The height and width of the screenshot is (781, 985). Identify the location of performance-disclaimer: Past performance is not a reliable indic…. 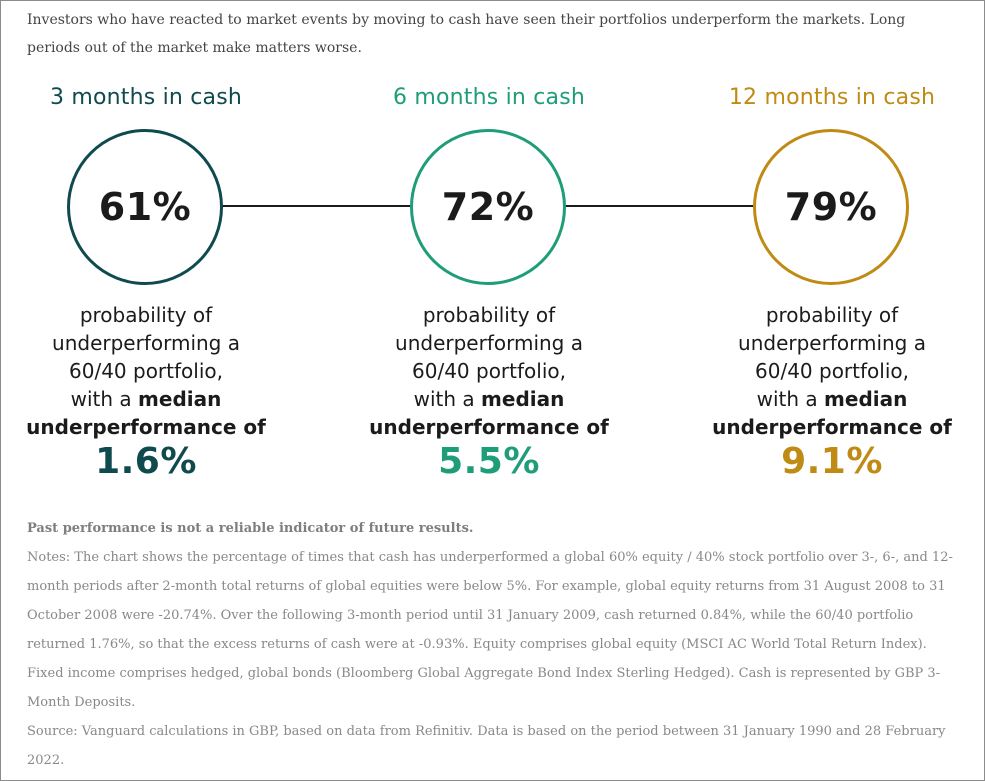
(250, 528).